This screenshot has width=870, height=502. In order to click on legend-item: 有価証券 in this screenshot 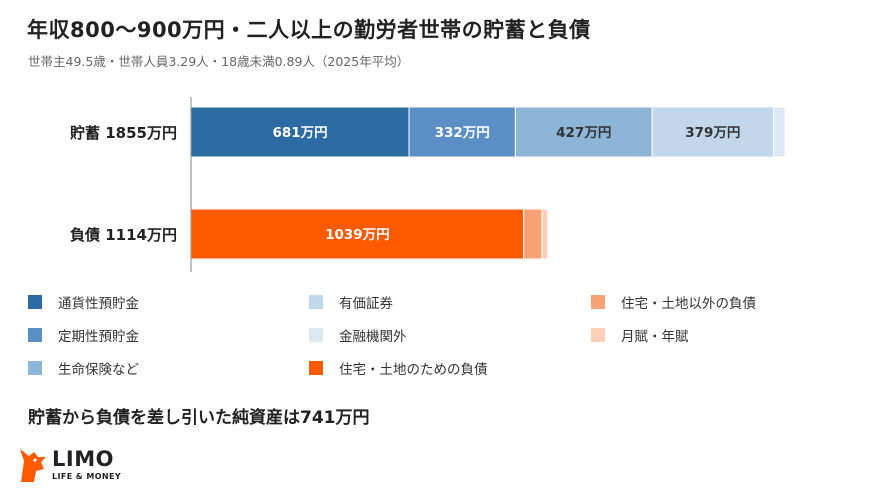, I will do `click(351, 302)`.